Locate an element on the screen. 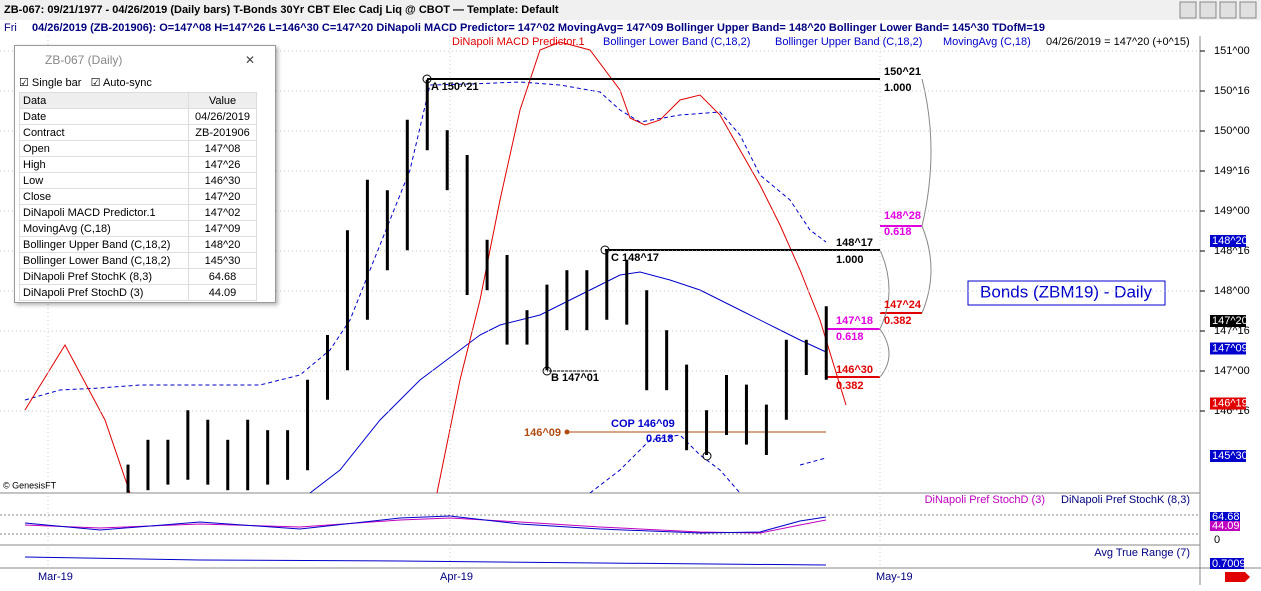  y-tick-label: 149^00 is located at coordinates (1232, 211).